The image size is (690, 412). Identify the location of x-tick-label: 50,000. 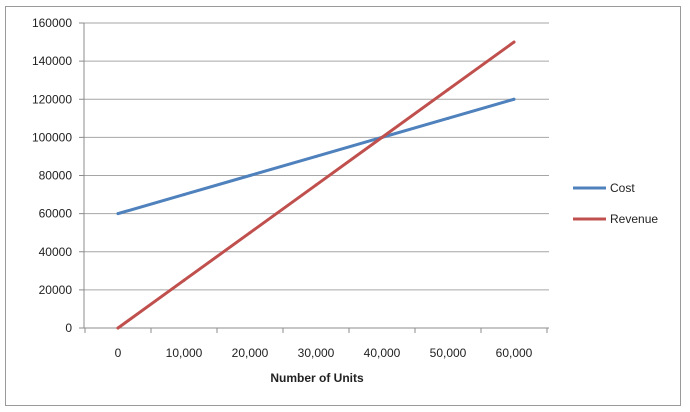
(448, 353).